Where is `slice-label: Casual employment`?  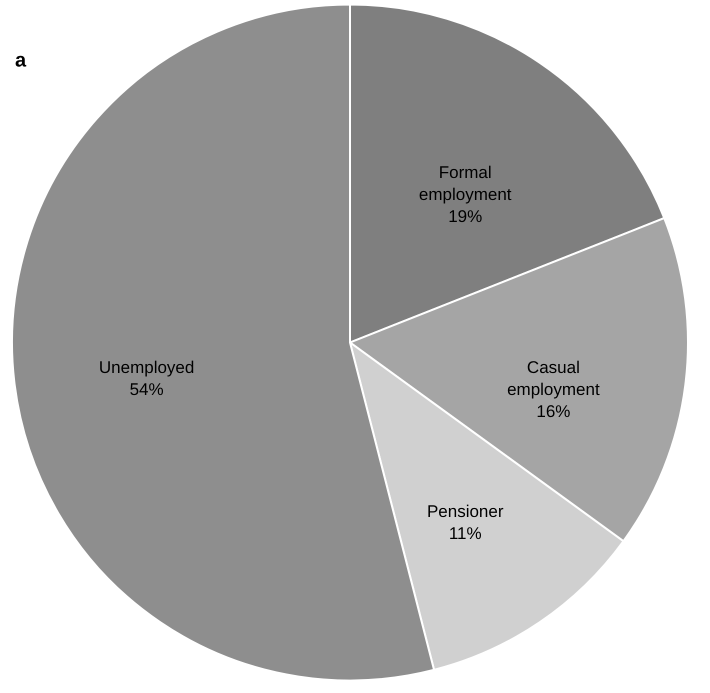 slice-label: Casual employment is located at coordinates (553, 379).